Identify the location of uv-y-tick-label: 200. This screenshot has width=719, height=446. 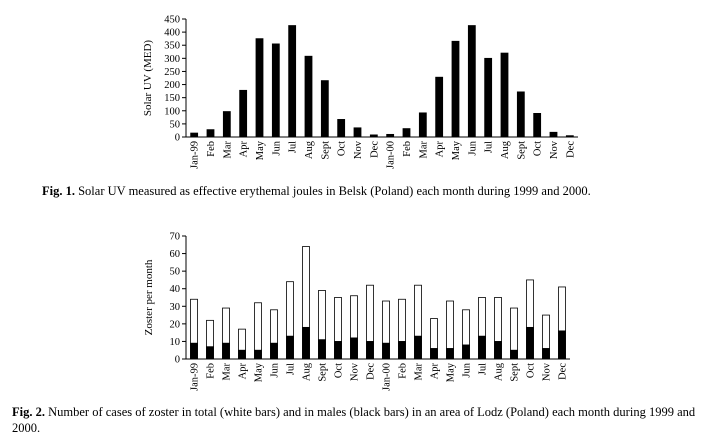
(172, 85).